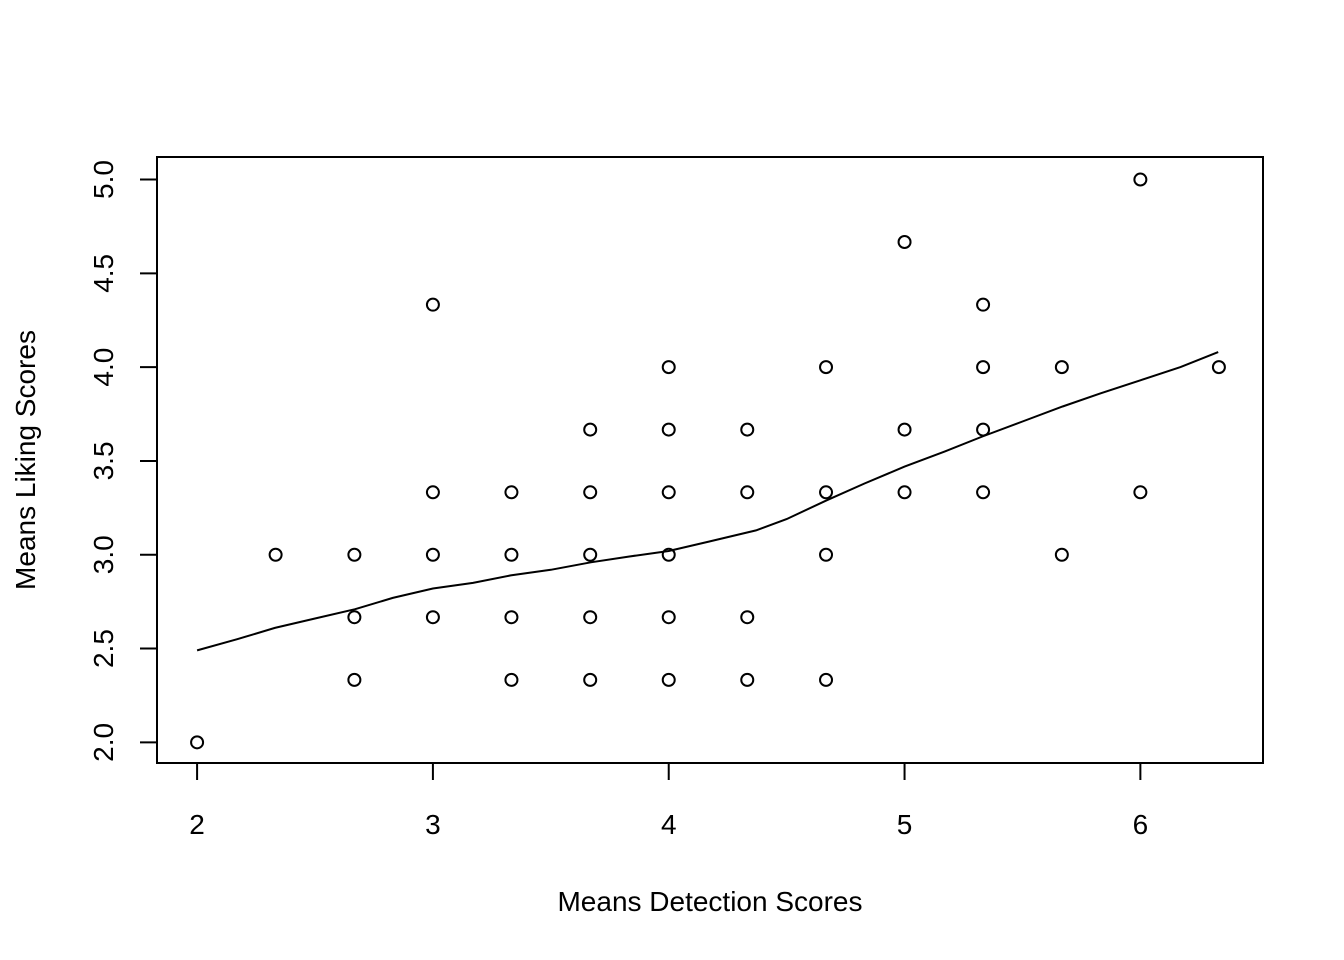 The image size is (1344, 960). Describe the element at coordinates (669, 801) in the screenshot. I see `x-axis: 2 3 4 5 6` at that location.